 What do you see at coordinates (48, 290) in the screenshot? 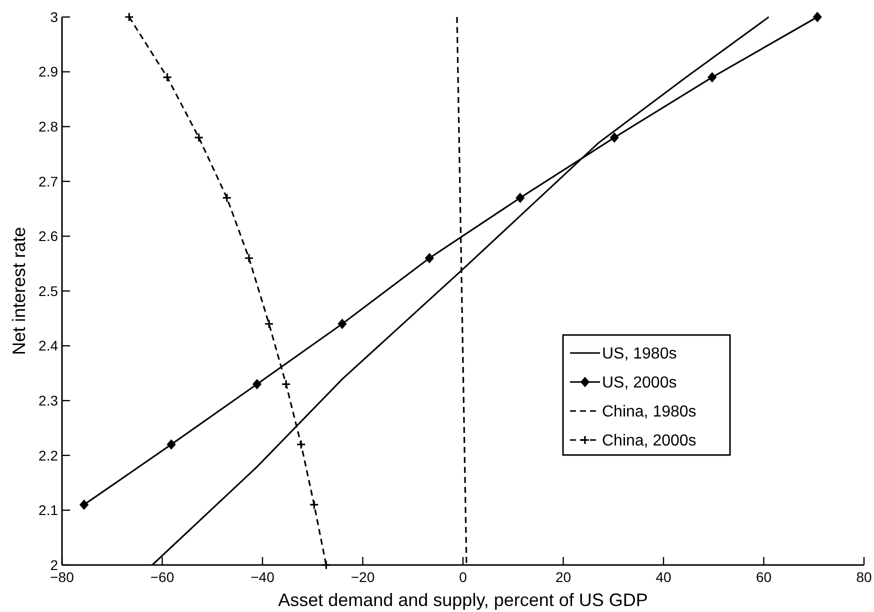
I see `y-tick-label: 2.5` at bounding box center [48, 290].